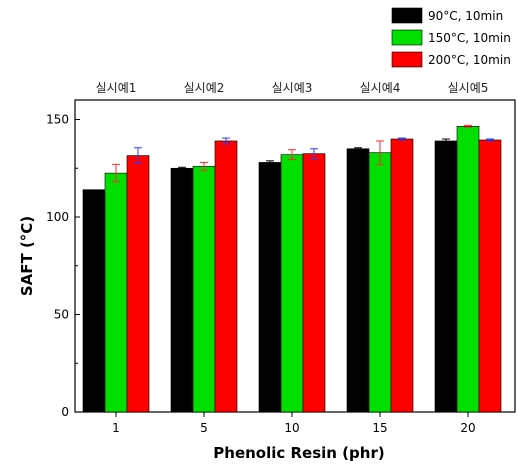 The image size is (518, 465). What do you see at coordinates (465, 16) in the screenshot?
I see `legend-label-1: 90°C, 10min` at bounding box center [465, 16].